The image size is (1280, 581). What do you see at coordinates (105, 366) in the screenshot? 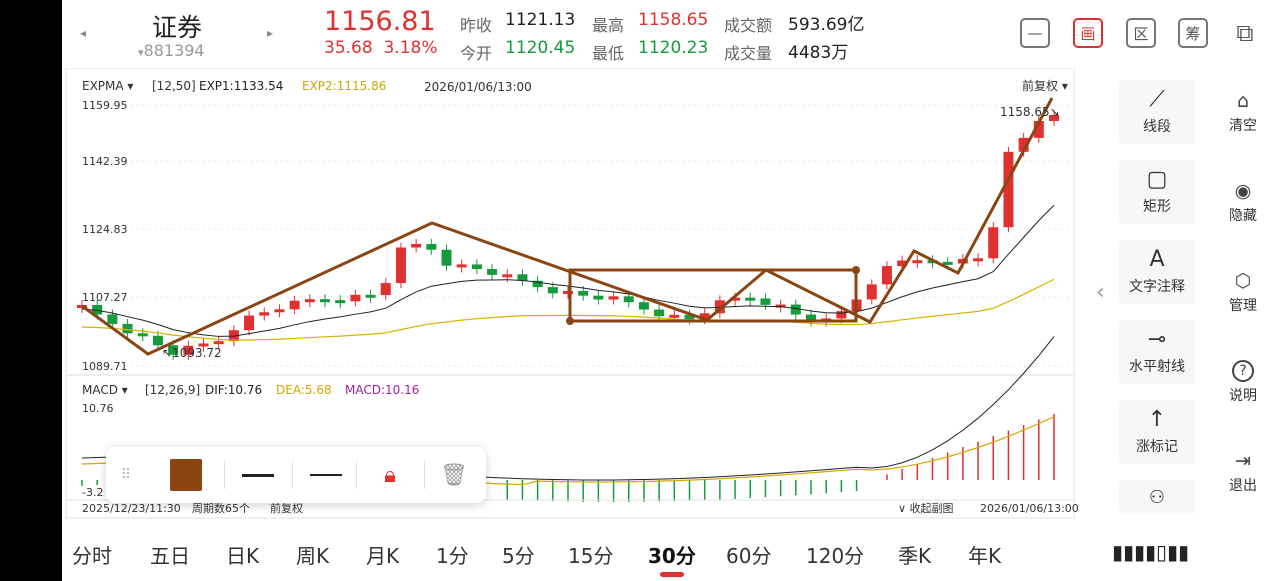
I see `price-label-4: 1089.71` at bounding box center [105, 366].